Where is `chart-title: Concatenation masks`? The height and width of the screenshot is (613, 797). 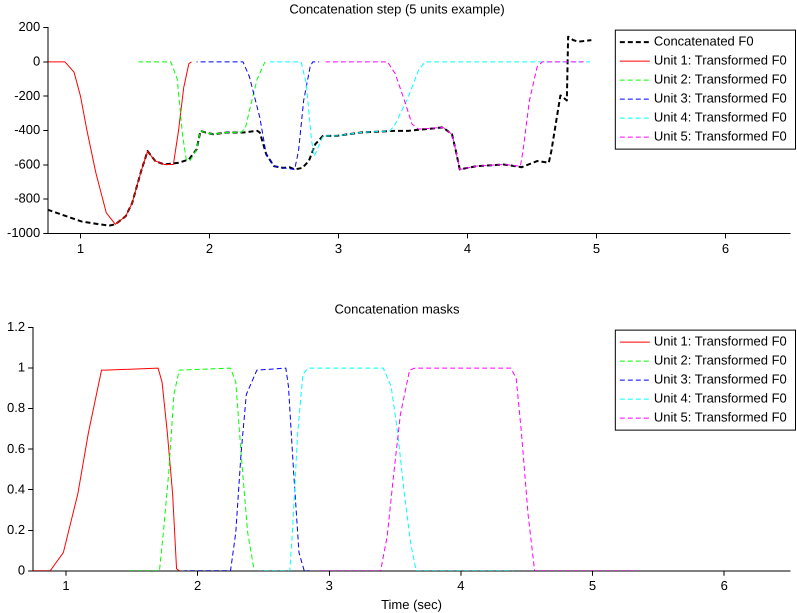
chart-title: Concatenation masks is located at coordinates (397, 308).